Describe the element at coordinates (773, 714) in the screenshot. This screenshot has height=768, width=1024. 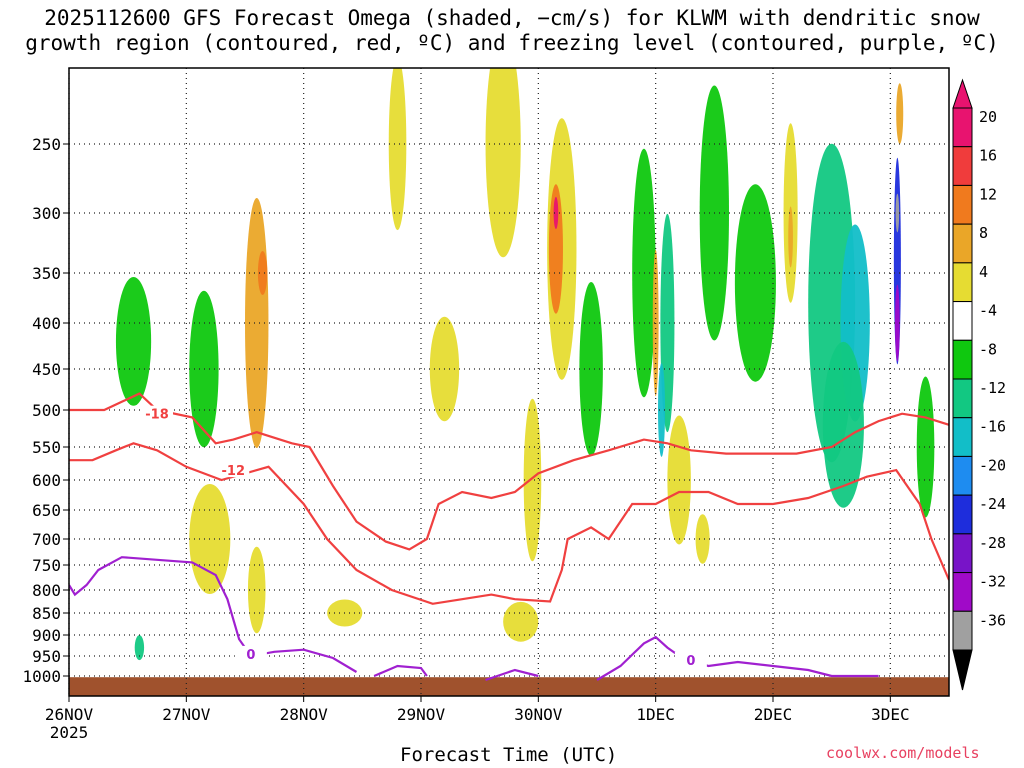
I see `x-tick-label: 2DEC` at that location.